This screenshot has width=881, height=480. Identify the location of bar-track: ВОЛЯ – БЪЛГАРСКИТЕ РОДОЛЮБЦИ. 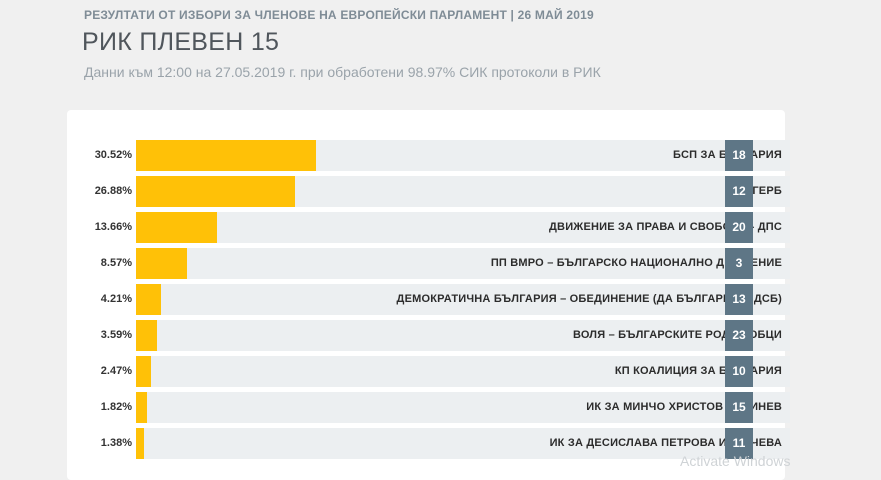
(463, 335).